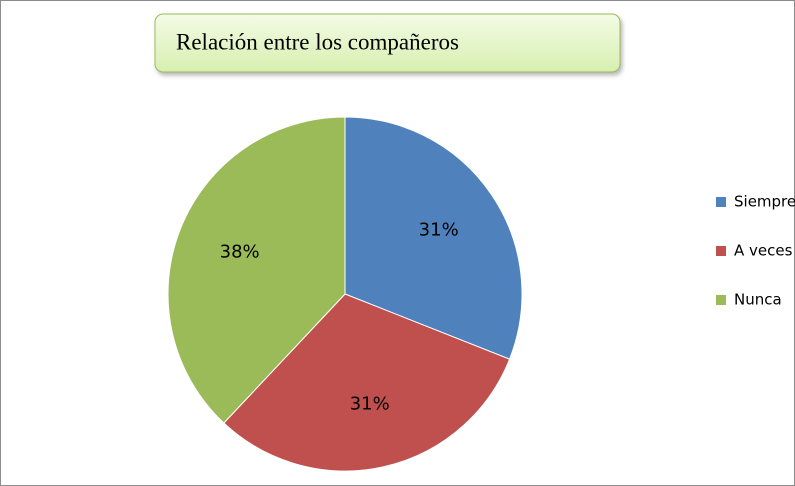  Describe the element at coordinates (758, 300) in the screenshot. I see `legend-label: Nunca` at that location.